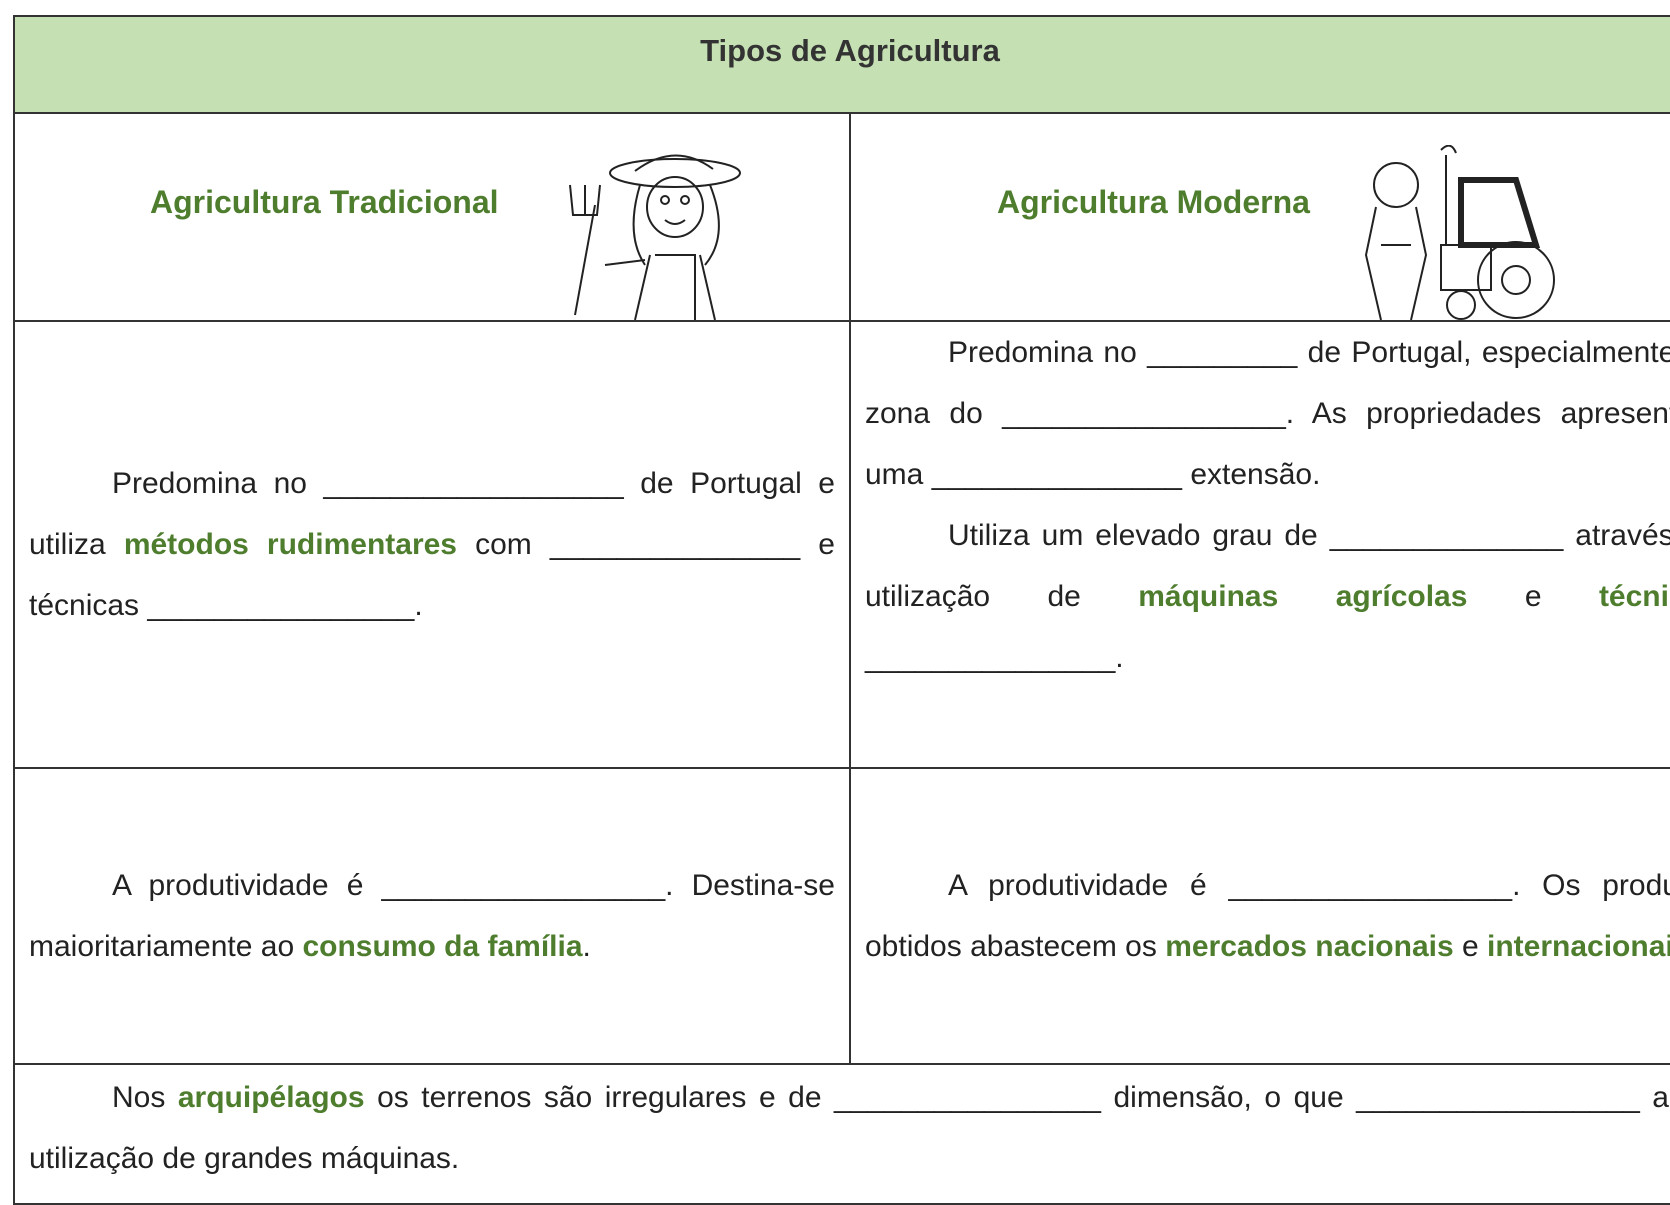  I want to click on heading-cell: Agricultura Moderna, so click(1259, 217).